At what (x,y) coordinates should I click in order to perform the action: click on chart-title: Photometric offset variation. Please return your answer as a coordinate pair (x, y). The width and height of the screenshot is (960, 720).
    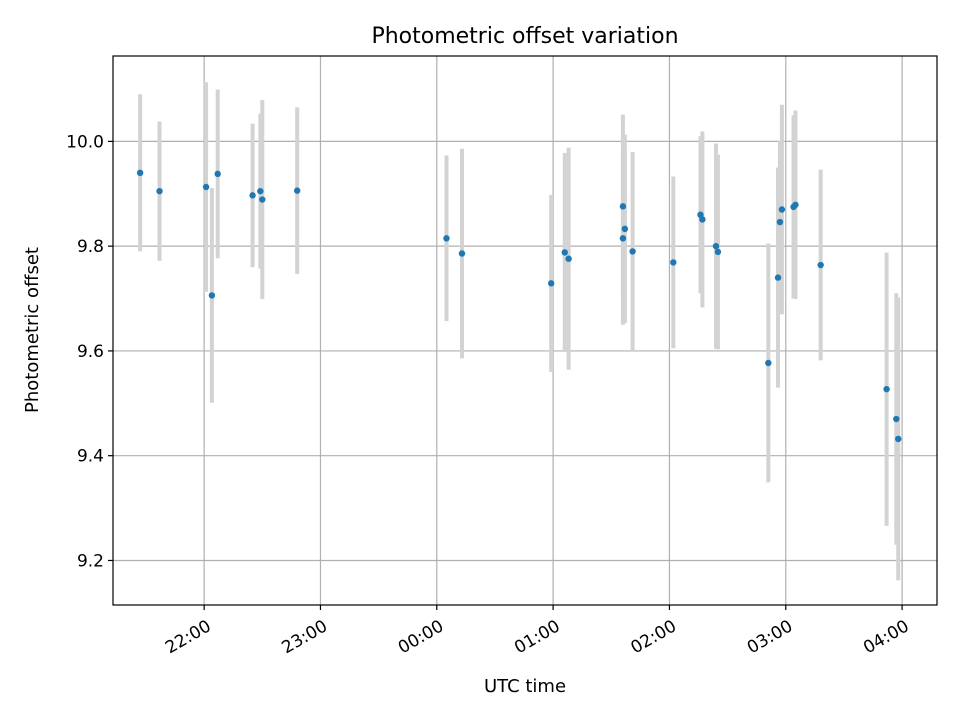
    Looking at the image, I should click on (524, 36).